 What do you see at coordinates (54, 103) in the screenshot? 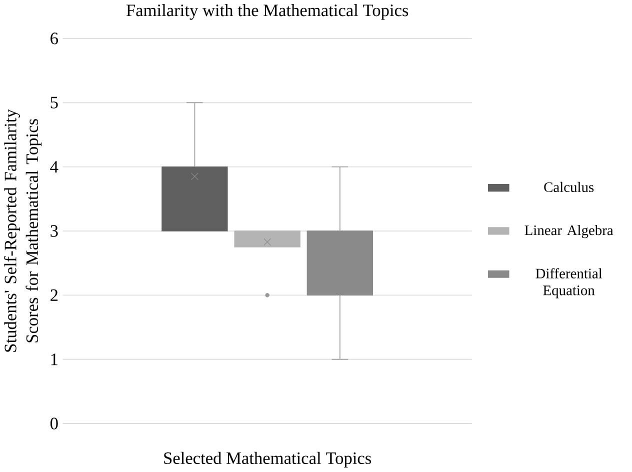
I see `y-tick-label: 5` at bounding box center [54, 103].